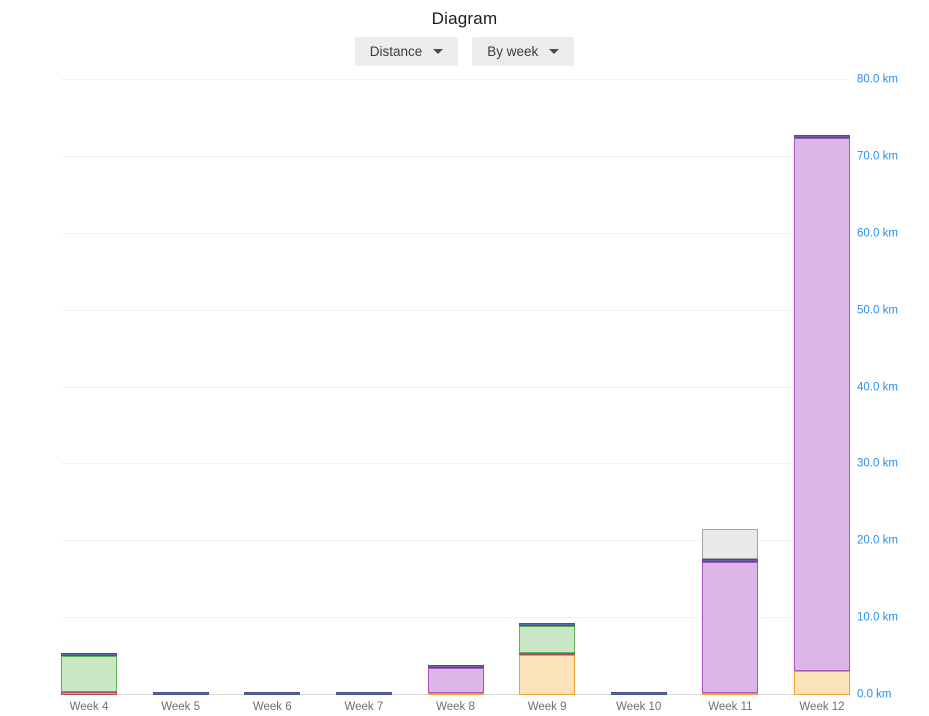 This screenshot has width=929, height=716. What do you see at coordinates (272, 707) in the screenshot?
I see `x-axis-label: Week 6` at bounding box center [272, 707].